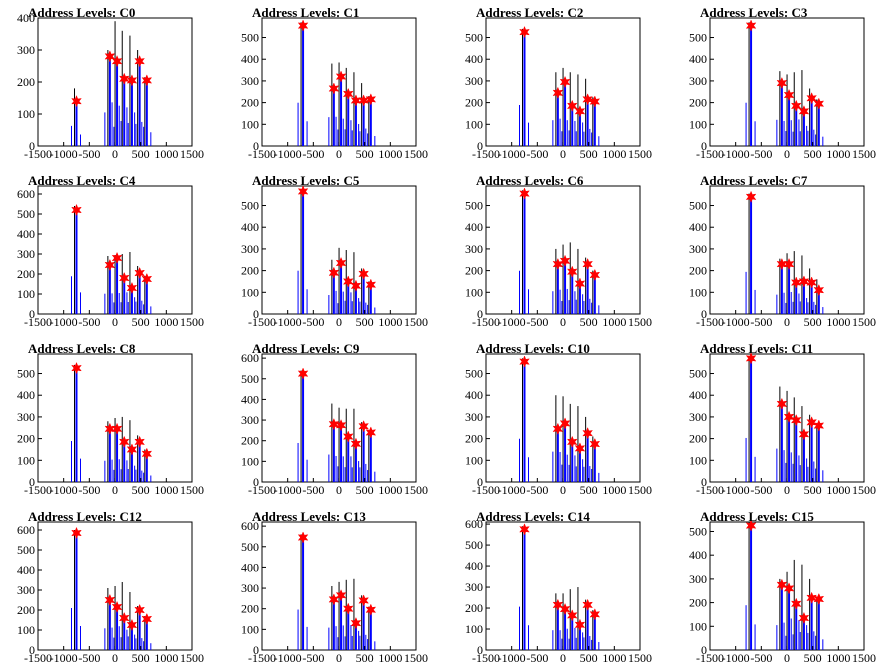  I want to click on chart-title: Address Levels: C9, so click(306, 348).